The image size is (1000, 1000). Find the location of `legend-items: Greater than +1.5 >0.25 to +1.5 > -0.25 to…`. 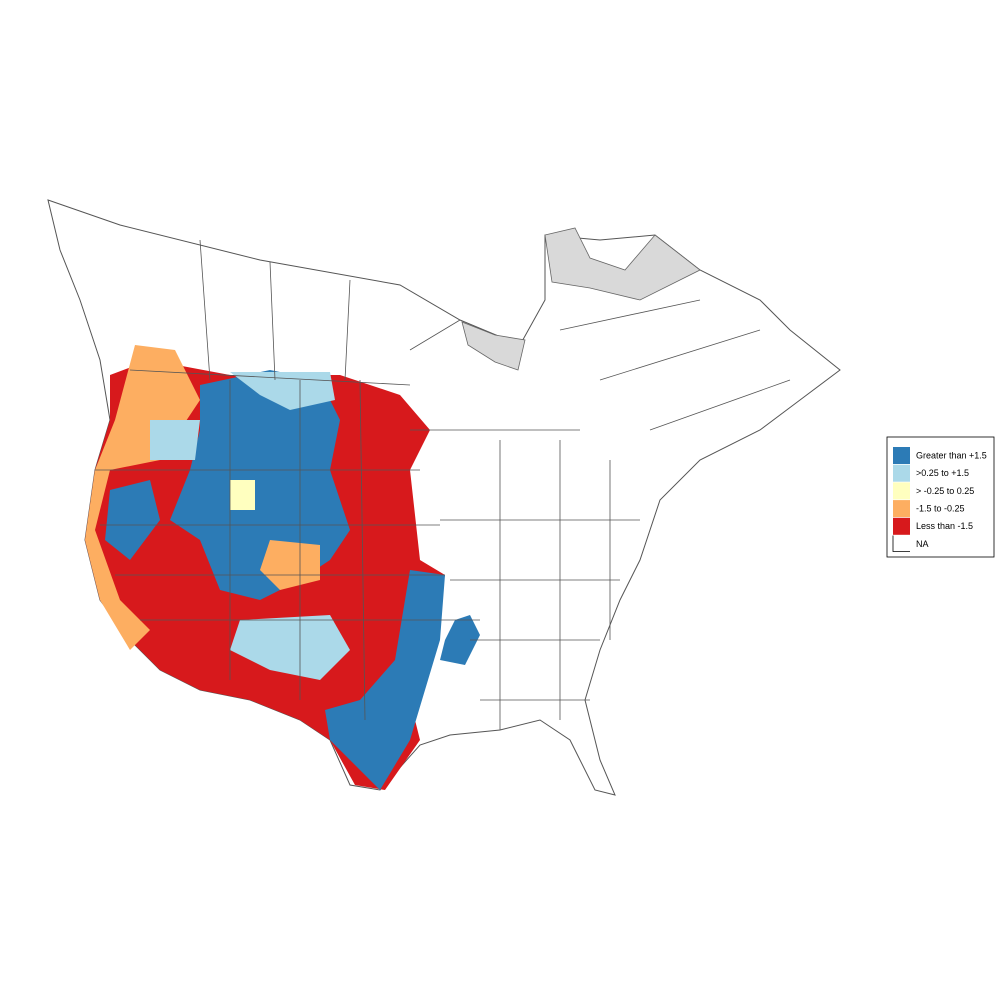

legend-items: Greater than +1.5 >0.25 to +1.5 > -0.25 to… is located at coordinates (939, 499).